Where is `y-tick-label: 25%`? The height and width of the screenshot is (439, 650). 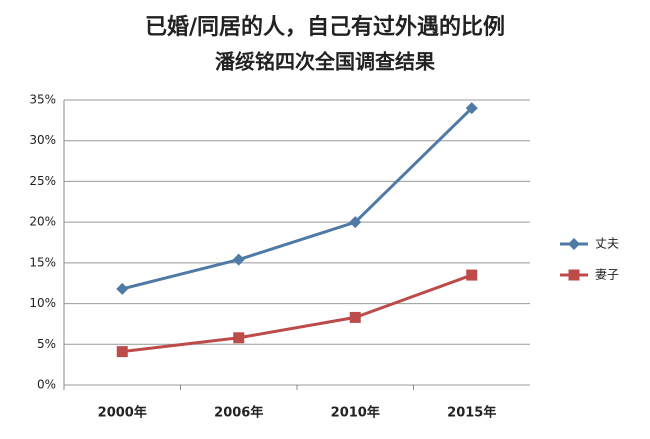 y-tick-label: 25% is located at coordinates (42, 181).